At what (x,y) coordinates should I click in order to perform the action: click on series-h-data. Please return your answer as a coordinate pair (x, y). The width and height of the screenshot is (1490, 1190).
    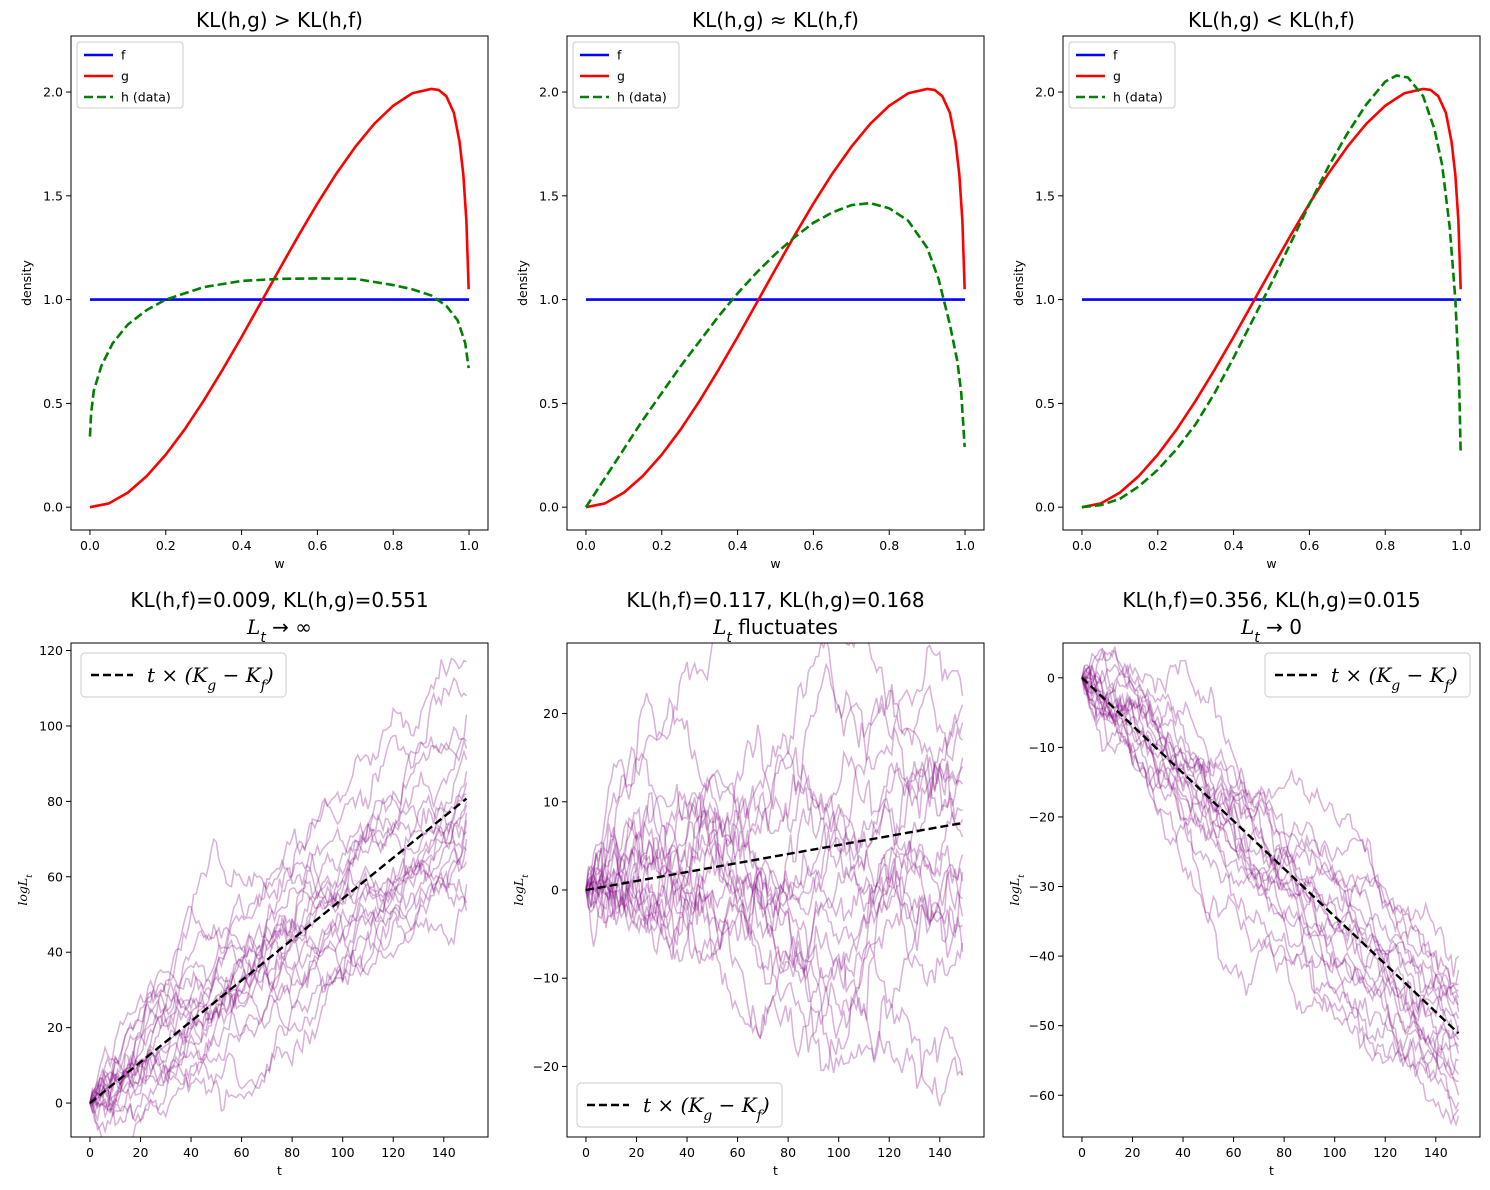
    Looking at the image, I should click on (1271, 291).